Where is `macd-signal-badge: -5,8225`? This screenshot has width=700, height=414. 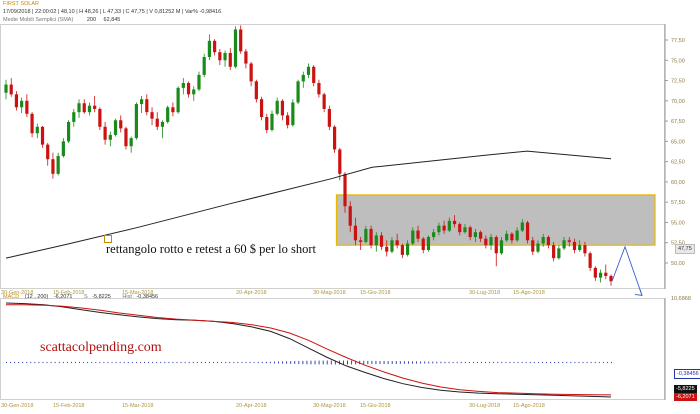 macd-signal-badge: -5,8225 is located at coordinates (685, 389).